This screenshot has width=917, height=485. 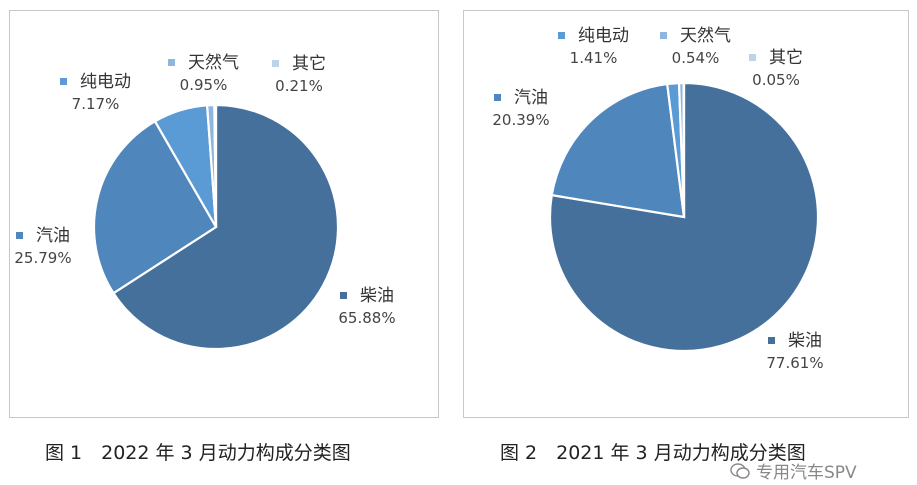 I want to click on slice-label-1: 汽油 25.79%, so click(x=42, y=246).